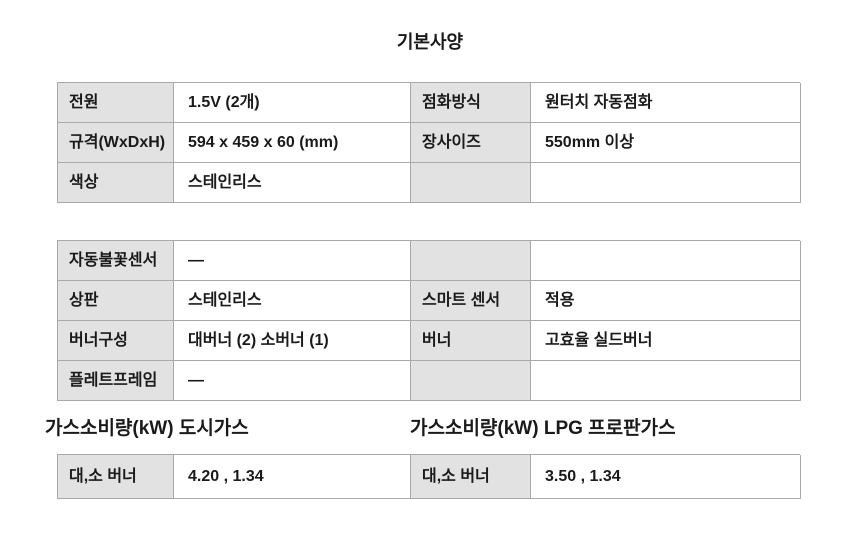 This screenshot has width=860, height=553. What do you see at coordinates (471, 143) in the screenshot?
I see `spec-label-cell: 장사이즈` at bounding box center [471, 143].